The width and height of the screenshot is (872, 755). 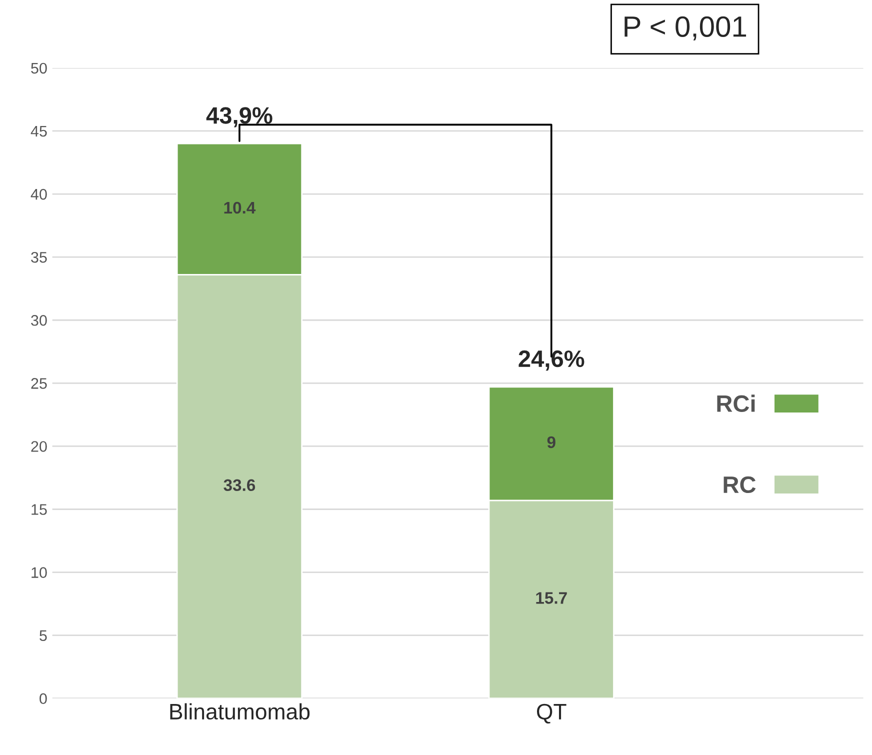 I want to click on total-label: 24,6%, so click(x=551, y=360).